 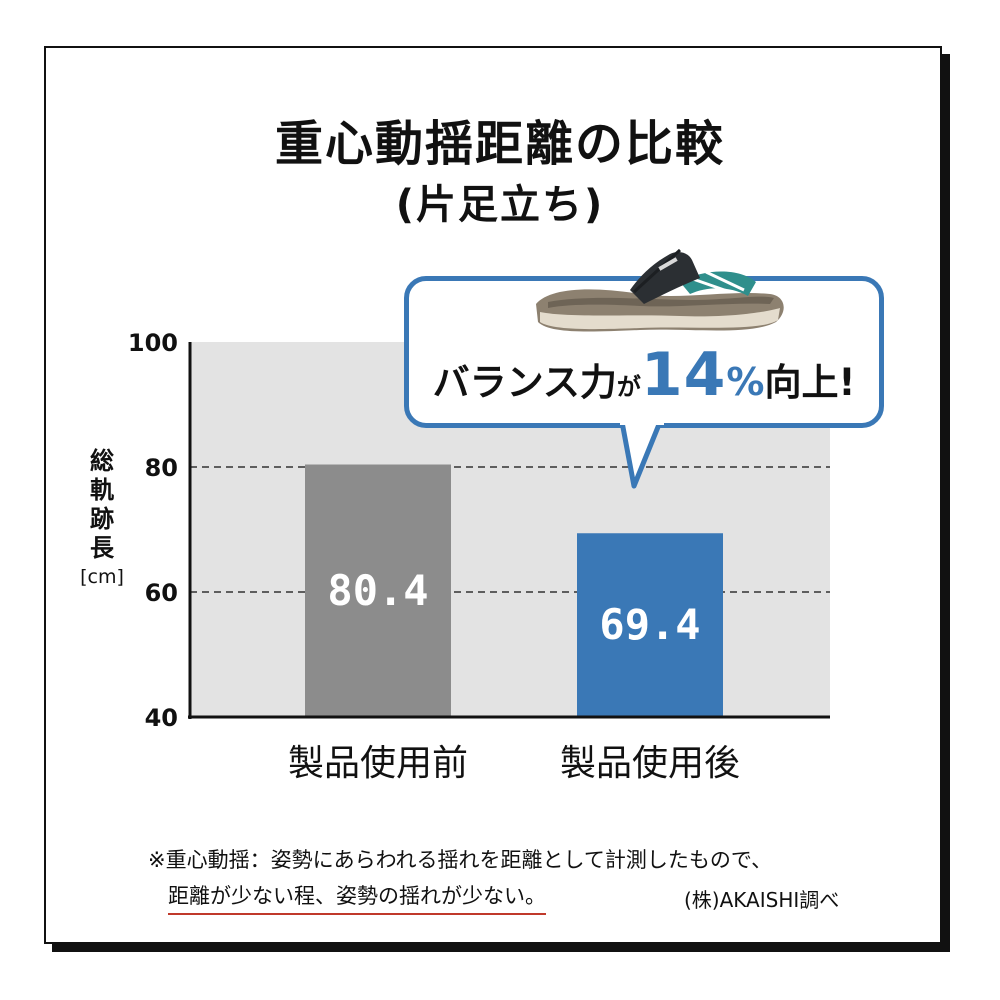 I want to click on bar-value-label: 69.4, so click(x=649, y=624).